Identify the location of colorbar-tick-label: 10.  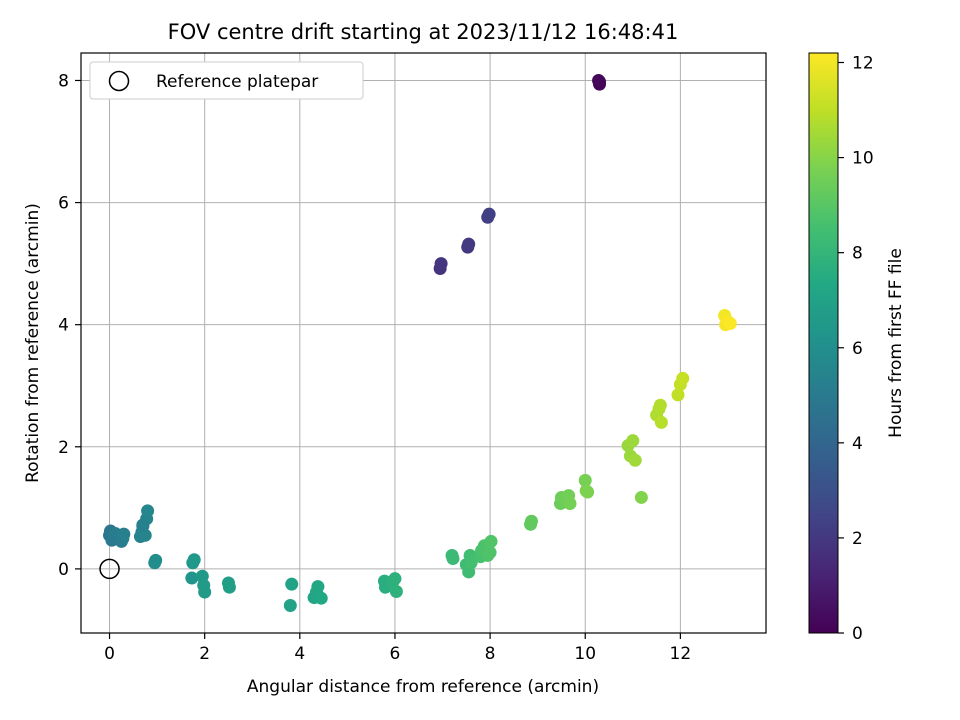
(863, 159).